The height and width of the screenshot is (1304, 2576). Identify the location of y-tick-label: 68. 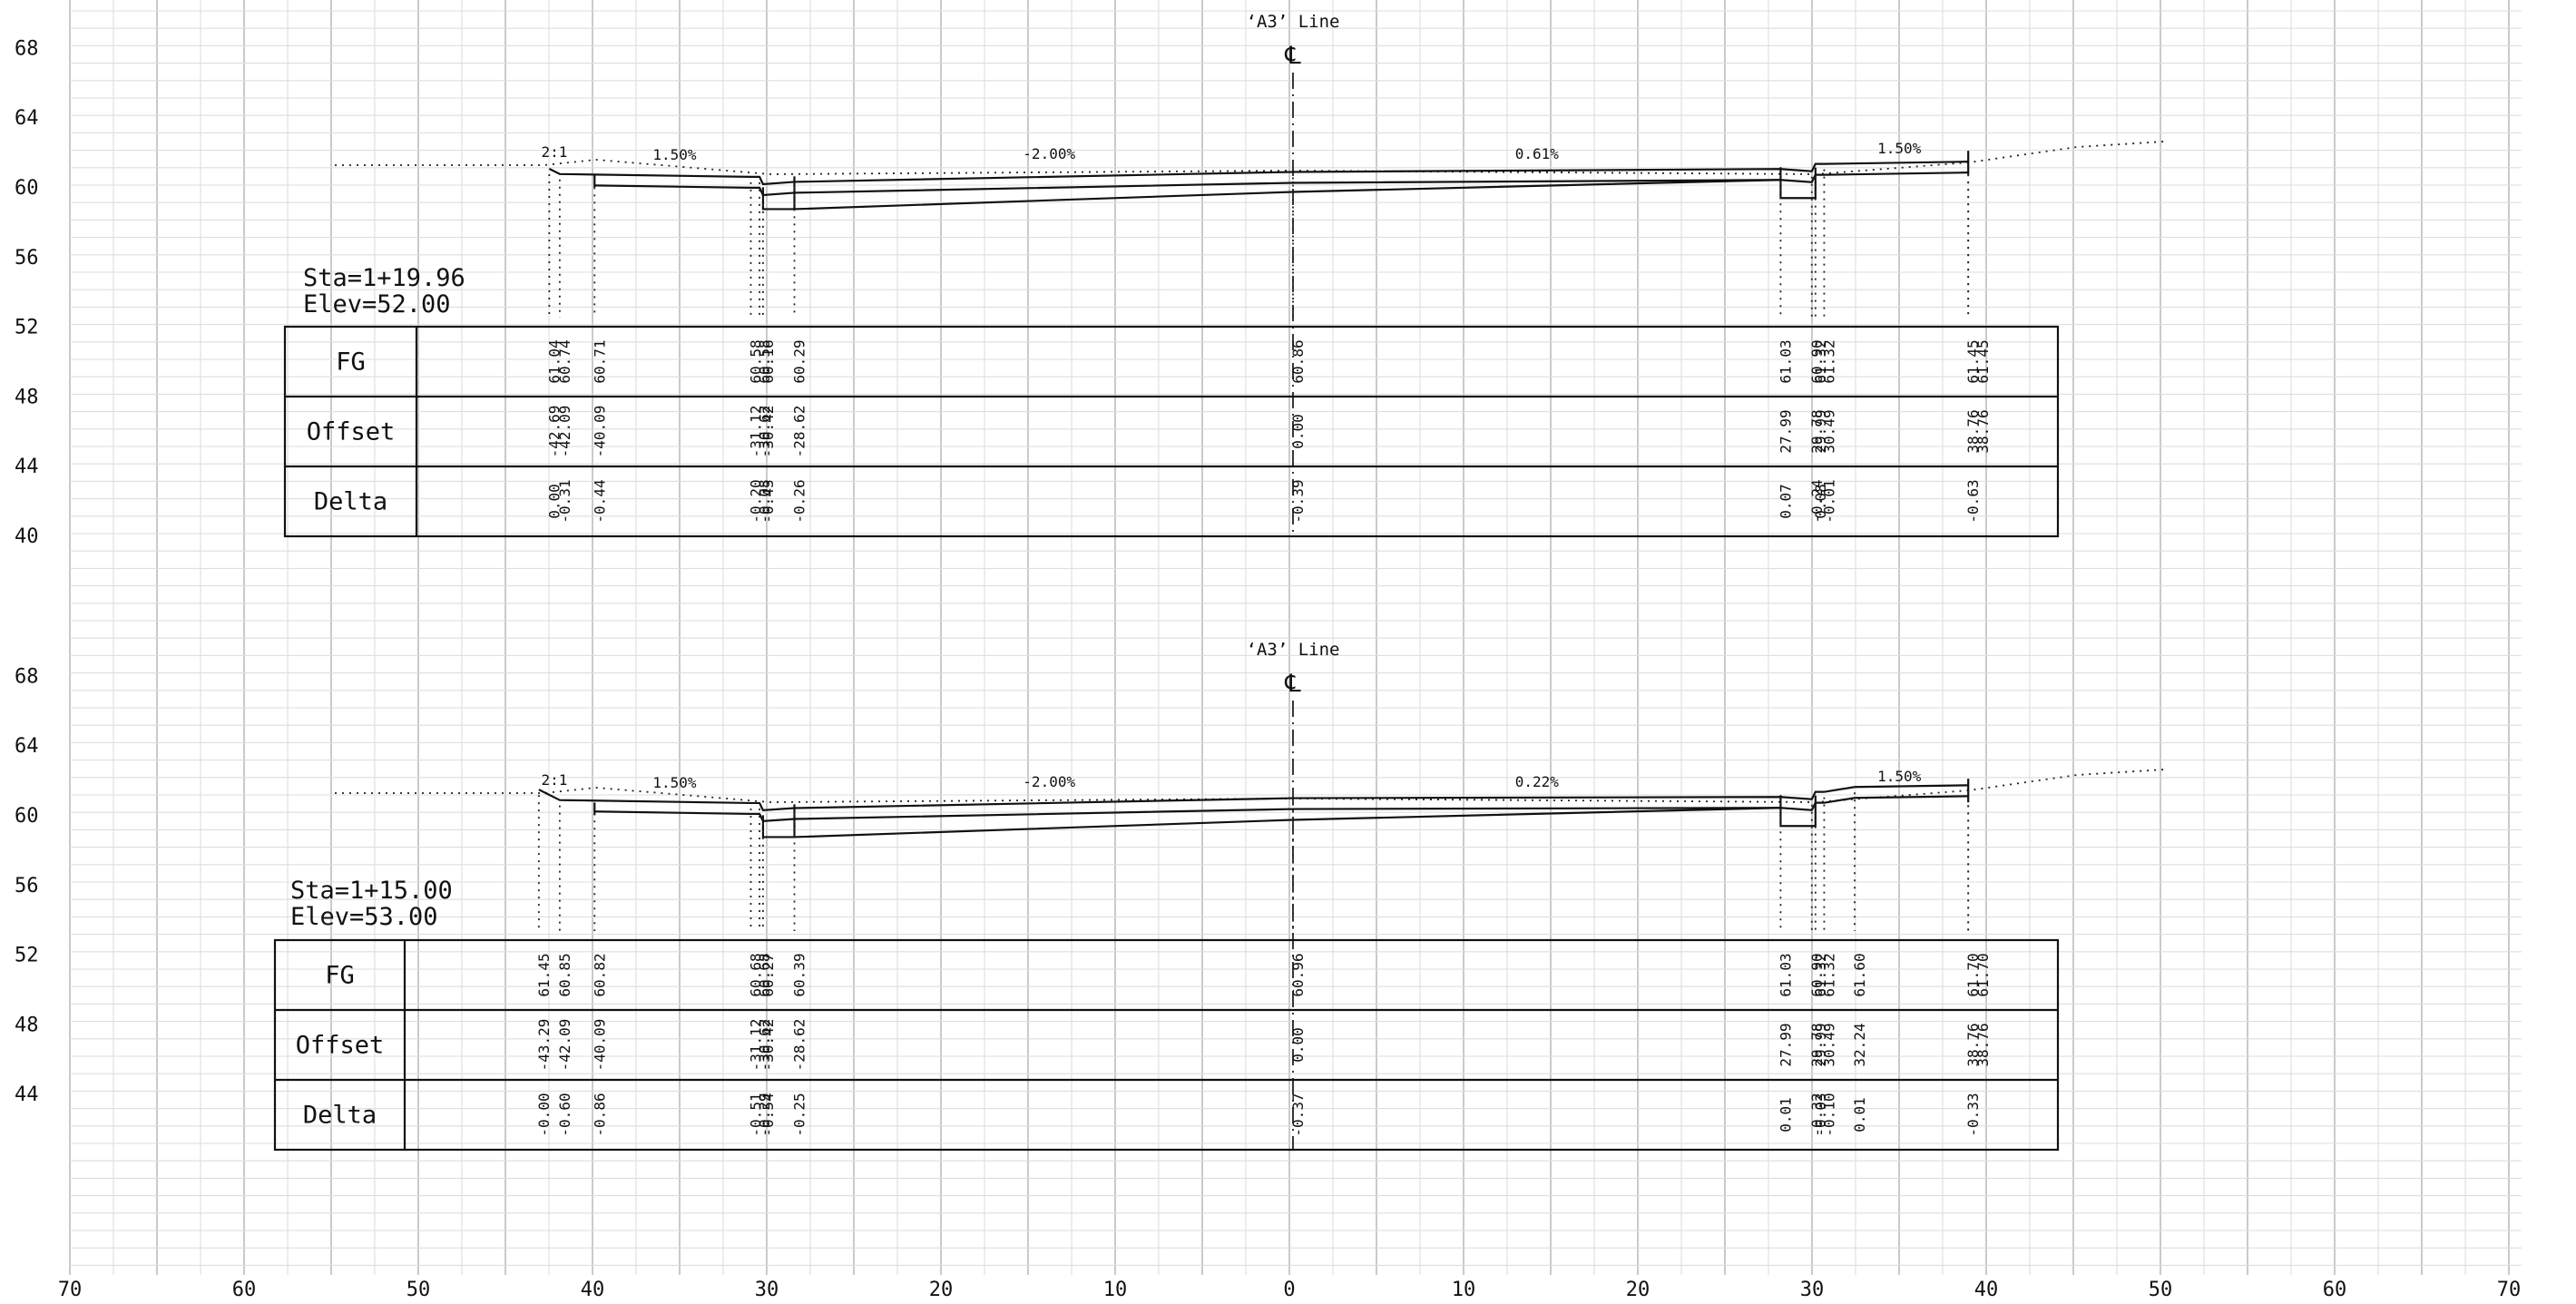
(27, 677).